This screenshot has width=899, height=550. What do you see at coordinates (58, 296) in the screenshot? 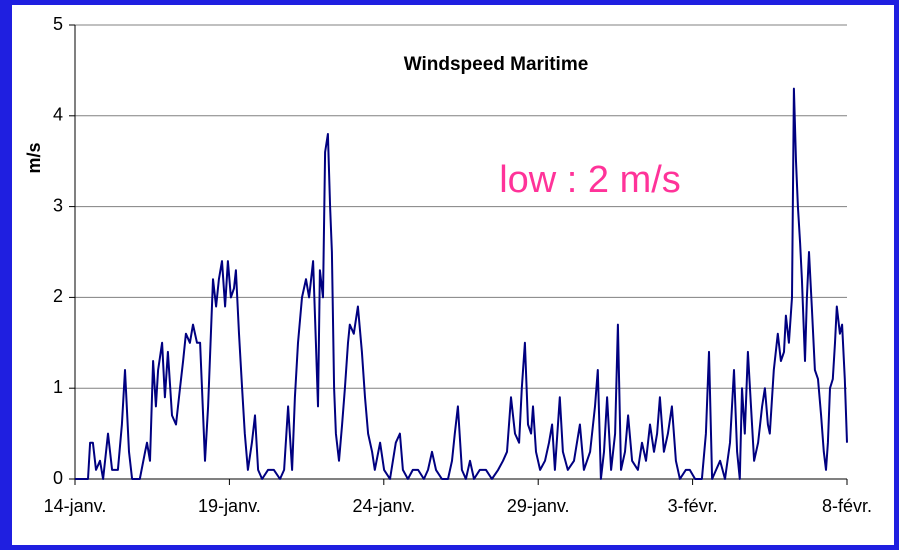
I see `y-tick-label: 2` at bounding box center [58, 296].